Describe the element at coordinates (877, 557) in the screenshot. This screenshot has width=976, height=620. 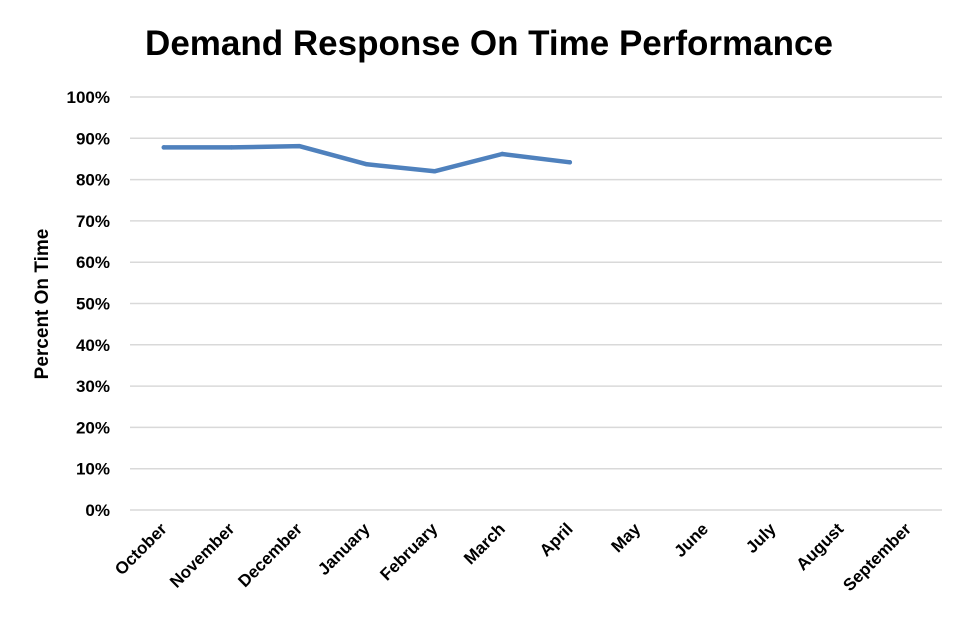
I see `x-tick-label: September` at that location.